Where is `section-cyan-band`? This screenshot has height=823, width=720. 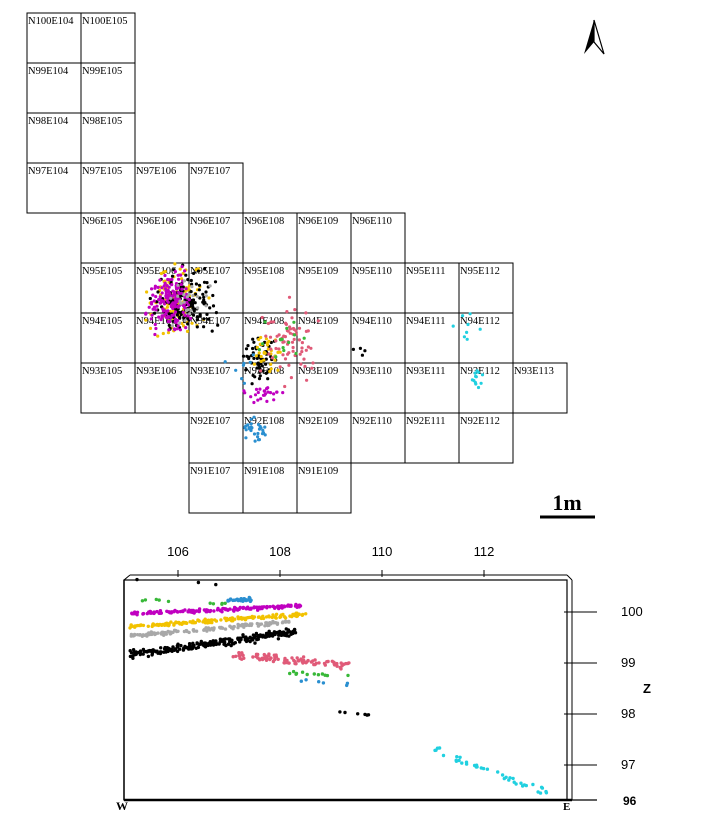 section-cyan-band is located at coordinates (491, 770).